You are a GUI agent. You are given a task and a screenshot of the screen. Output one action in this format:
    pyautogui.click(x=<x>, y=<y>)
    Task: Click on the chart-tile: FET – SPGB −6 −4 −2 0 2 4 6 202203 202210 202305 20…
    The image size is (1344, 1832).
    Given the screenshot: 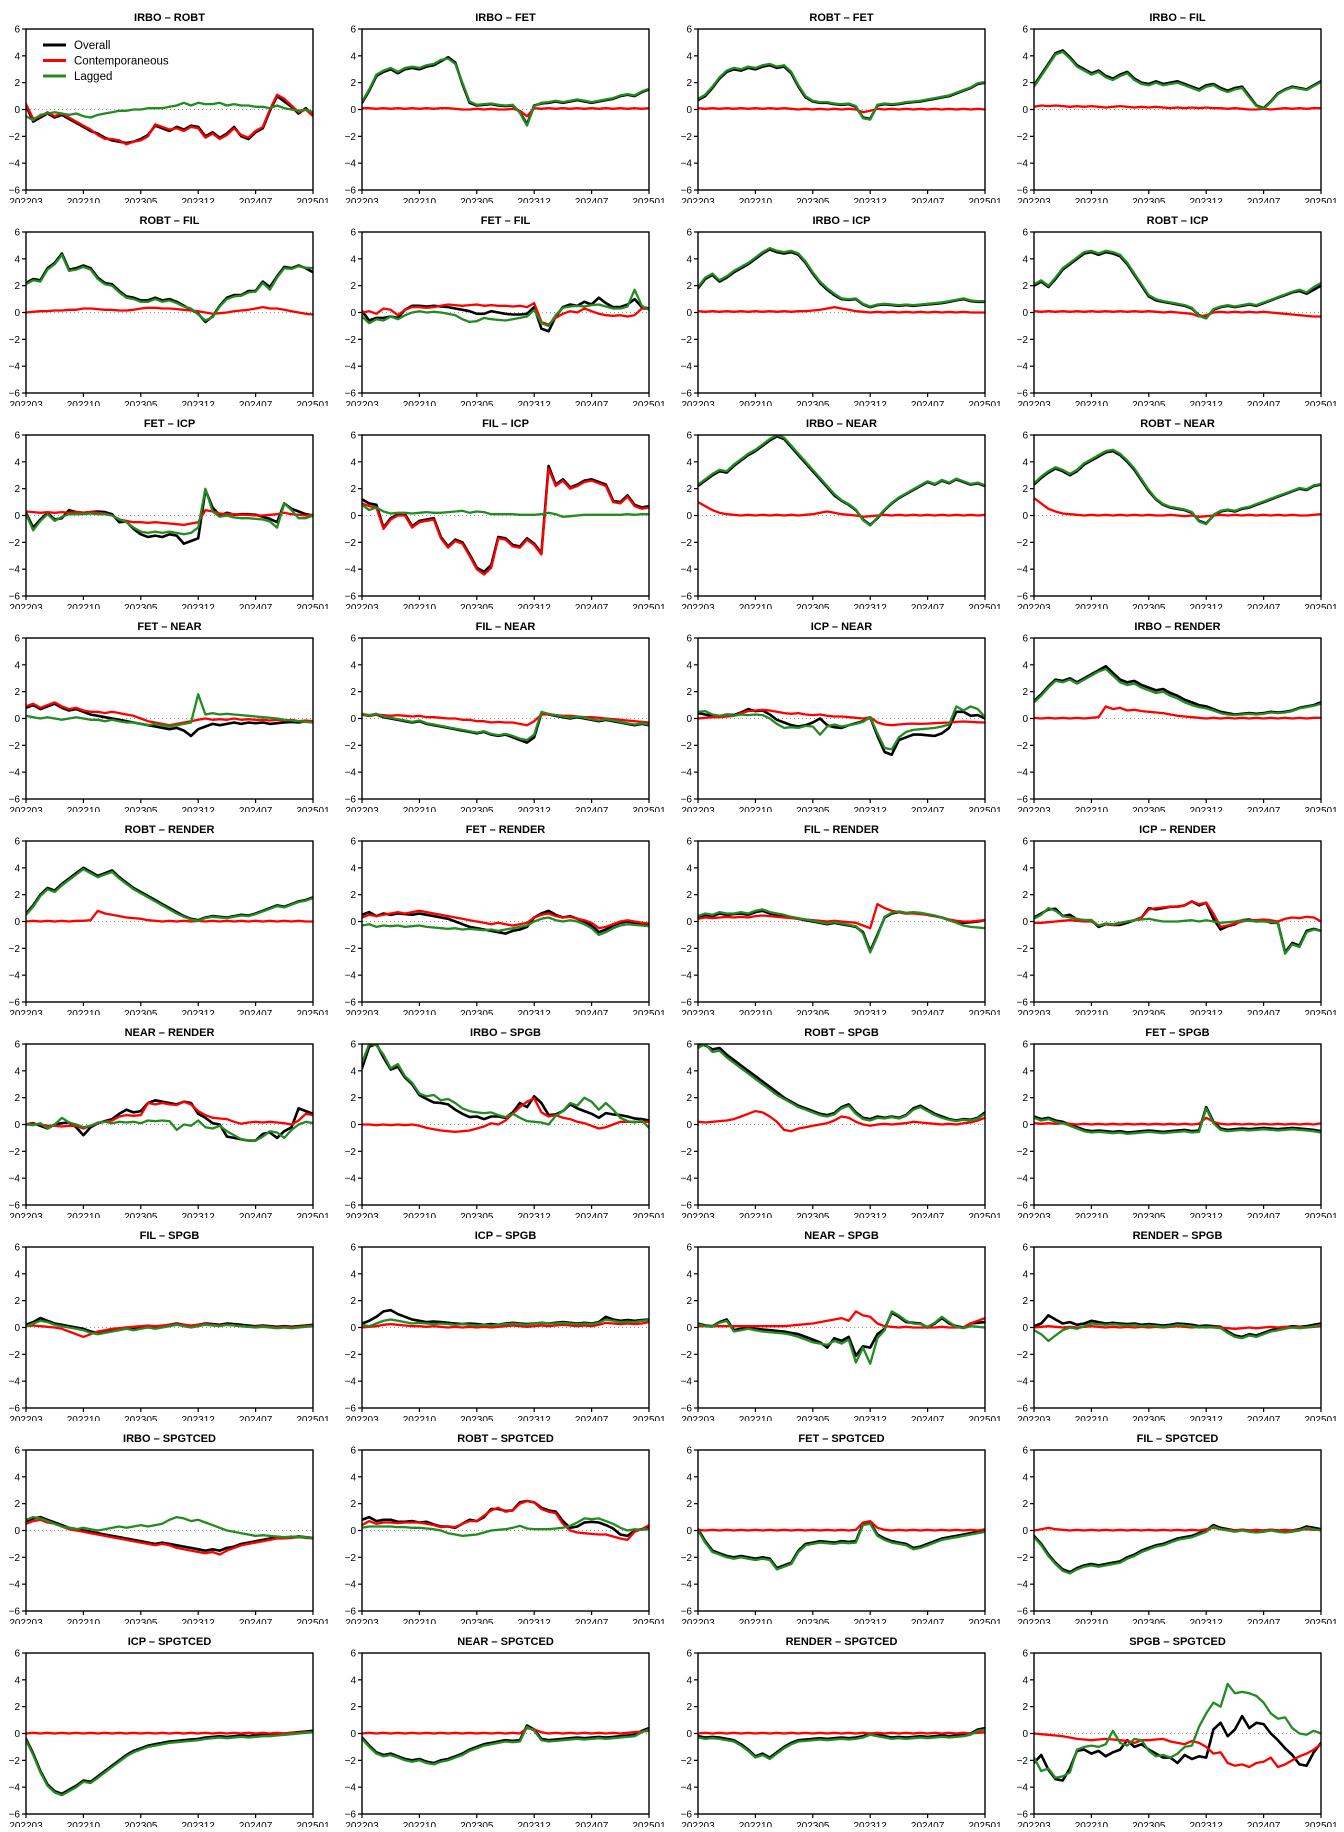 What is the action you would take?
    pyautogui.click(x=1176, y=1119)
    